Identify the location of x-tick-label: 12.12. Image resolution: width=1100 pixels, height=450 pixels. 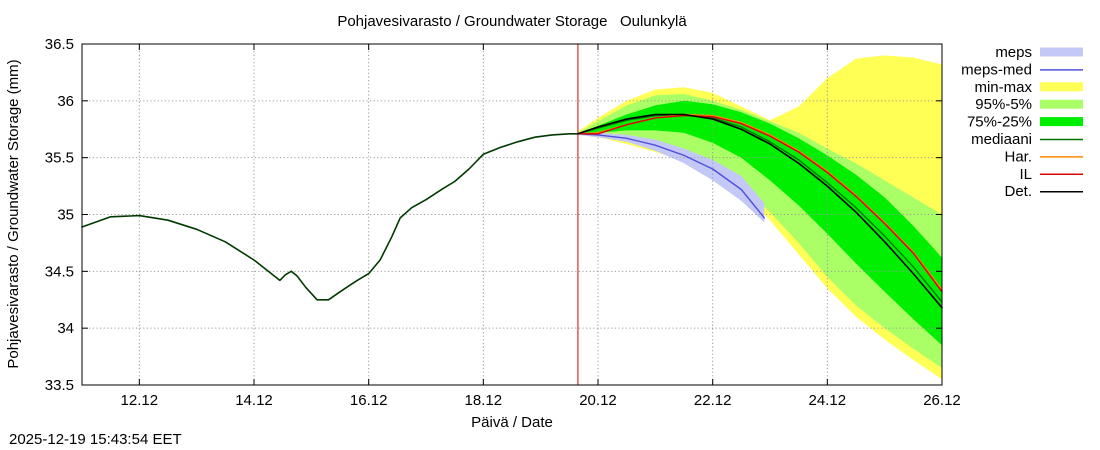
(140, 400).